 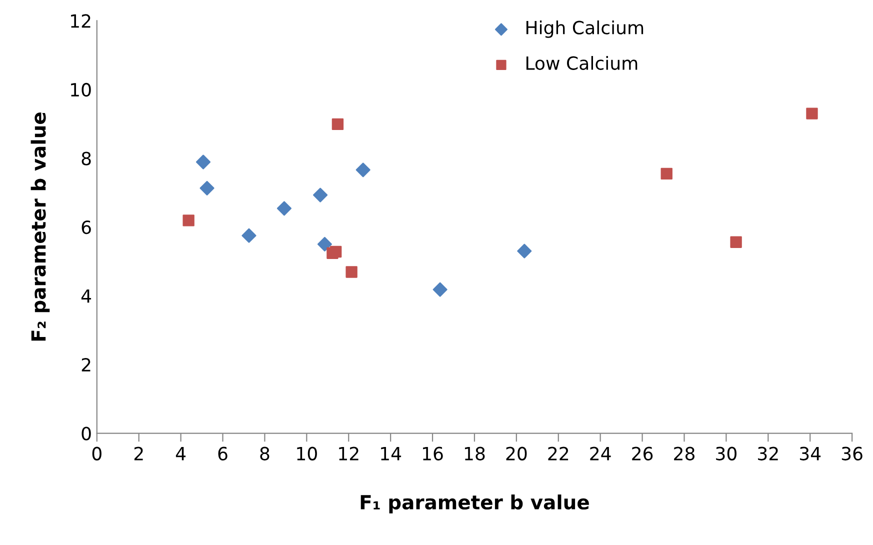 What do you see at coordinates (223, 453) in the screenshot?
I see `x-tick-label: 6` at bounding box center [223, 453].